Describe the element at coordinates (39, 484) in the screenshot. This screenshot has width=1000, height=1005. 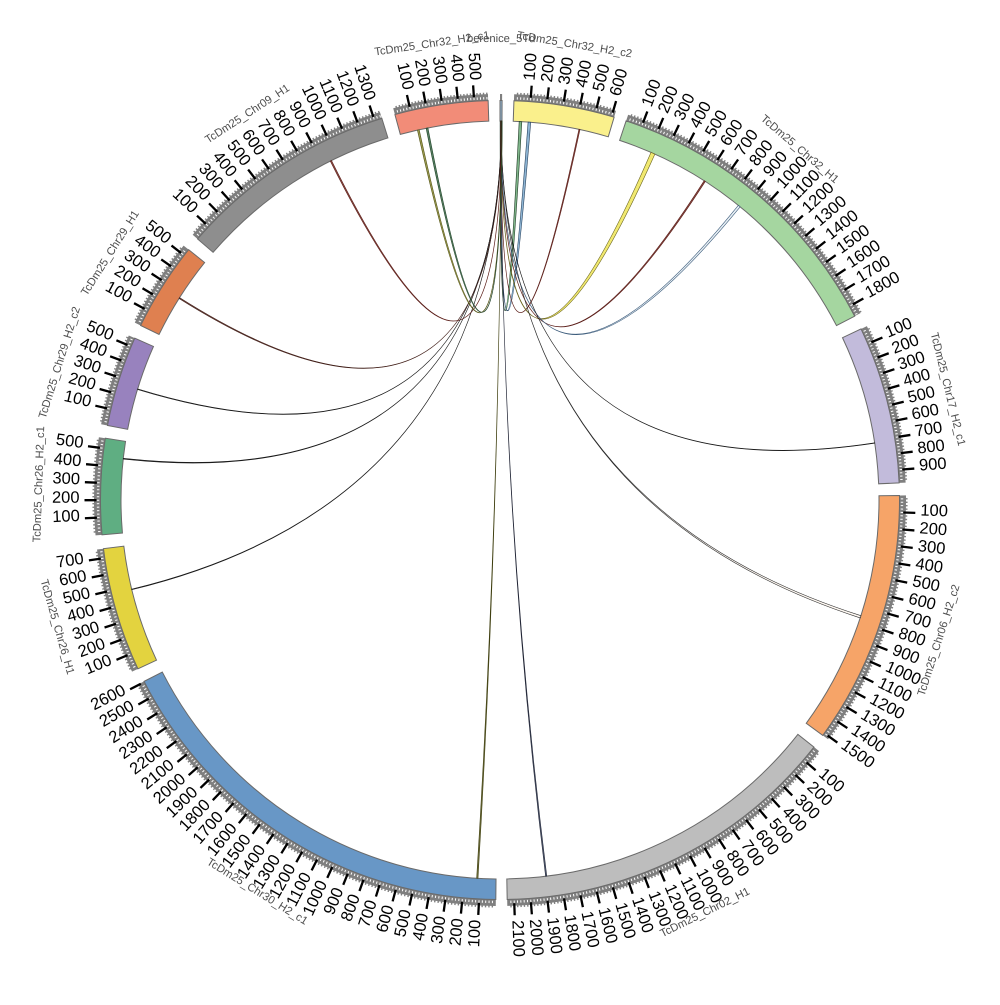
I see `svg-text: TcDm25_Chr26_H2_c1` at that location.